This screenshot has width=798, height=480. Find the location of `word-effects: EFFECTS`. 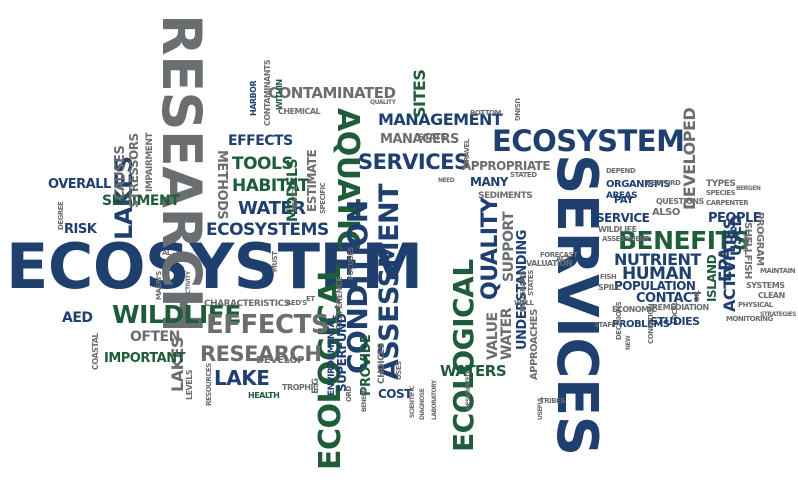

word-effects: EFFECTS is located at coordinates (268, 325).